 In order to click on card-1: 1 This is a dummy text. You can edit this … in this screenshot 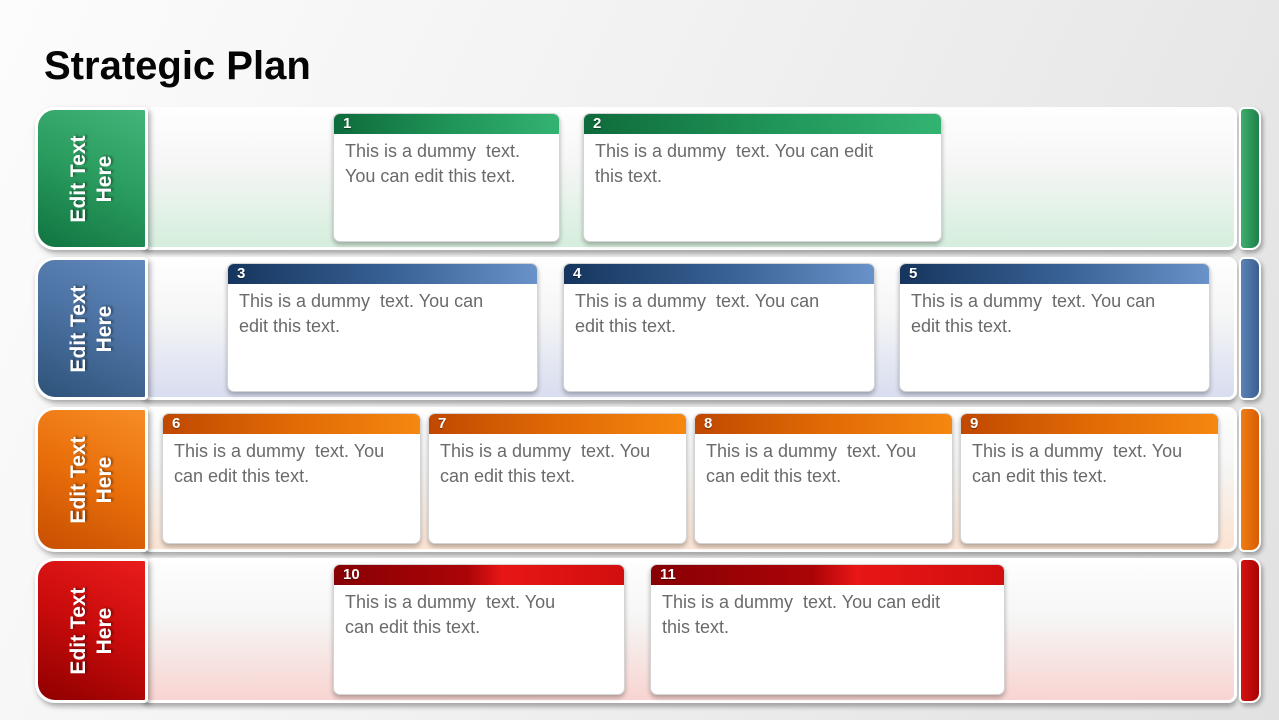, I will do `click(446, 177)`.